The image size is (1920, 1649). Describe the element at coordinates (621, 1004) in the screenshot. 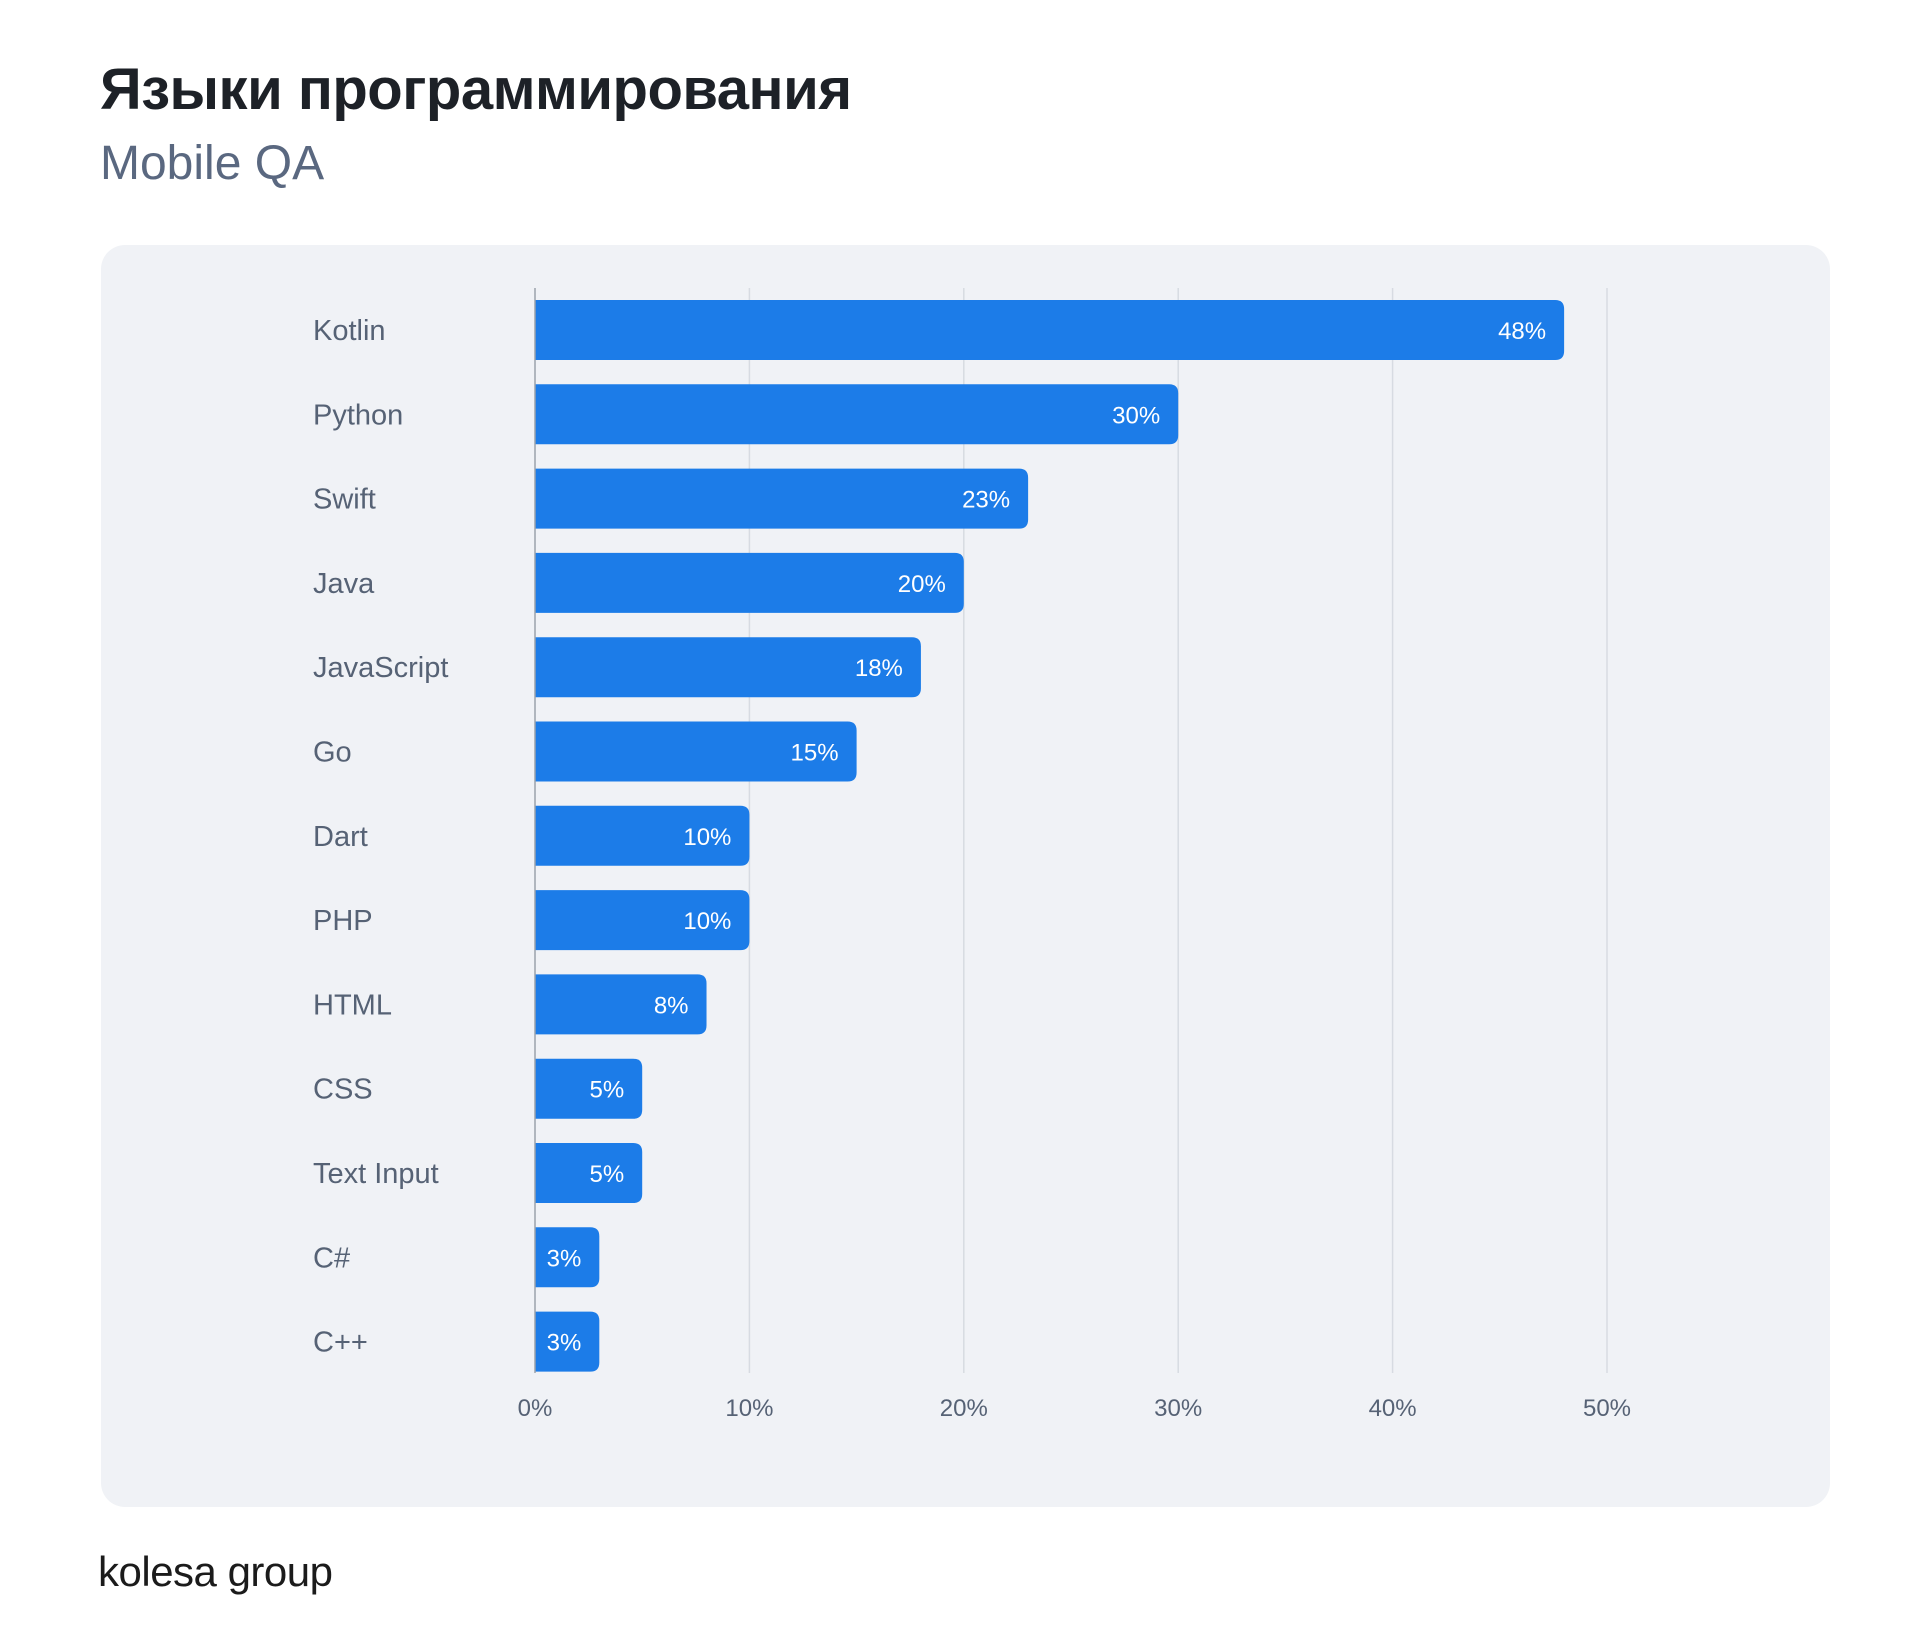

I see `bar-html` at that location.